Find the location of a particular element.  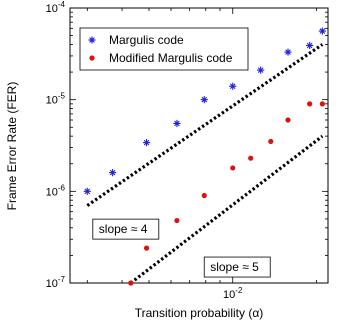

legend: Margulis code Modified Margulis code is located at coordinates (164, 49).